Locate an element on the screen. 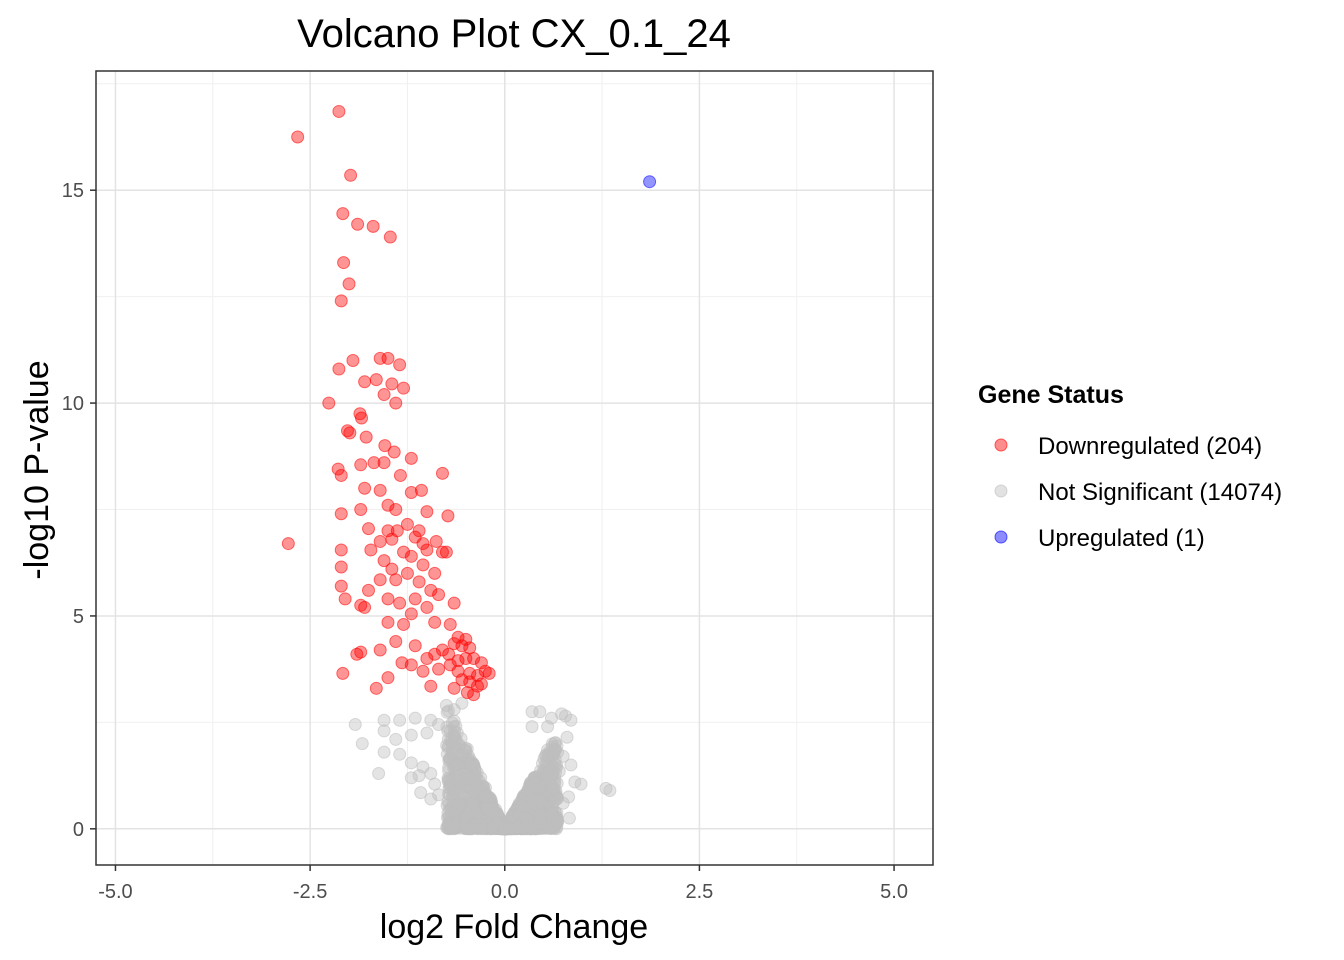 This screenshot has height=960, width=1344. x-axis-title: log2 Fold Change is located at coordinates (514, 927).